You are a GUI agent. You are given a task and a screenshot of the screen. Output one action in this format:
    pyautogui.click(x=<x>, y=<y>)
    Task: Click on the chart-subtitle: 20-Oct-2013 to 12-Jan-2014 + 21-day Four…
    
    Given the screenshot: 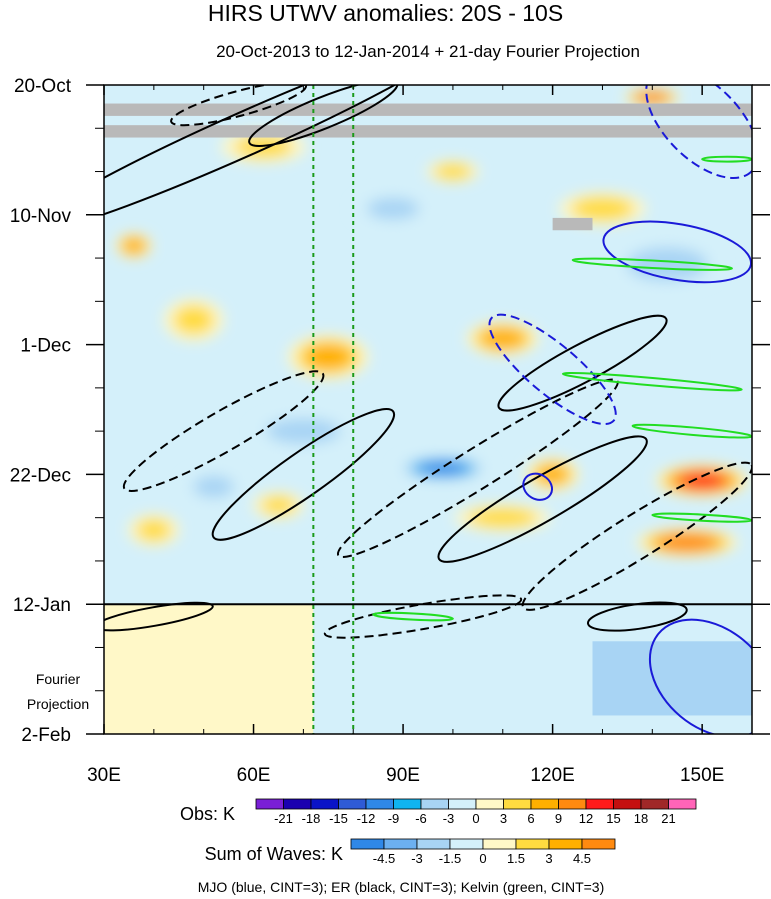 What is the action you would take?
    pyautogui.click(x=428, y=51)
    